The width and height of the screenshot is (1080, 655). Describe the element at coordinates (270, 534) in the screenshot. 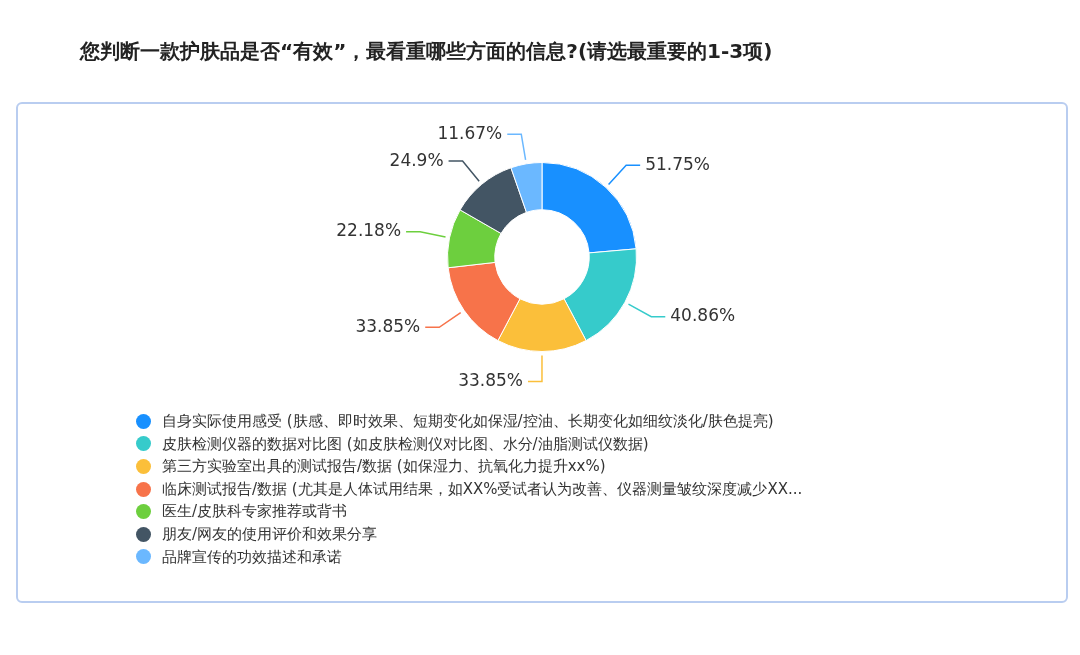

I see `legend-label: 朋友/网友的使用评价和效果分享` at that location.